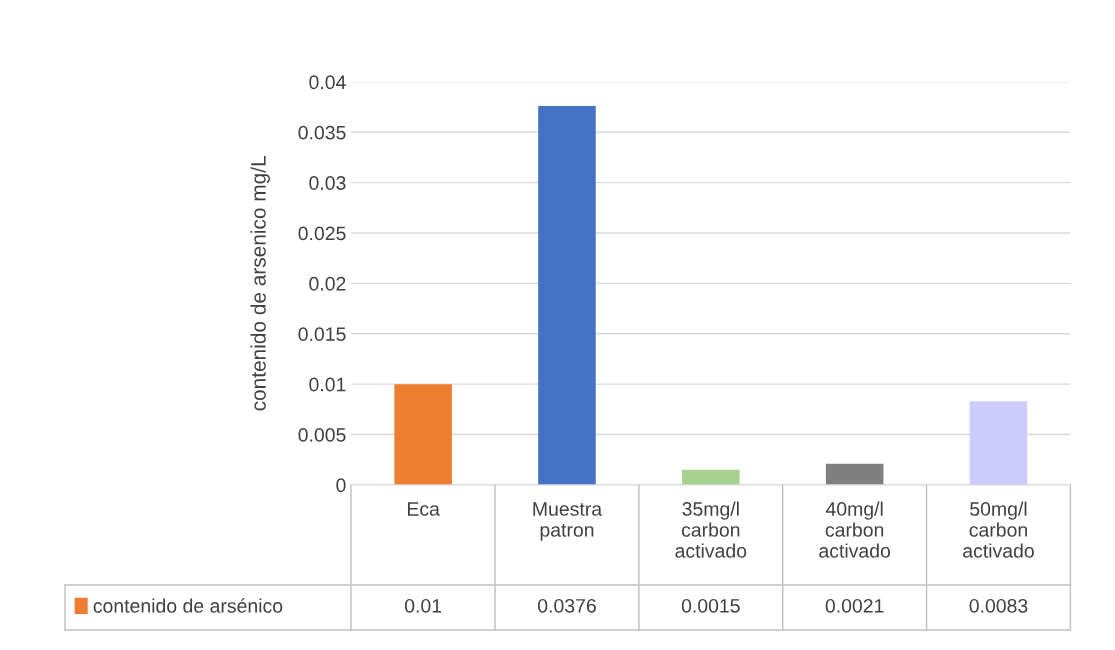 The width and height of the screenshot is (1115, 650). Describe the element at coordinates (854, 605) in the screenshot. I see `data-label: 0.0021` at that location.